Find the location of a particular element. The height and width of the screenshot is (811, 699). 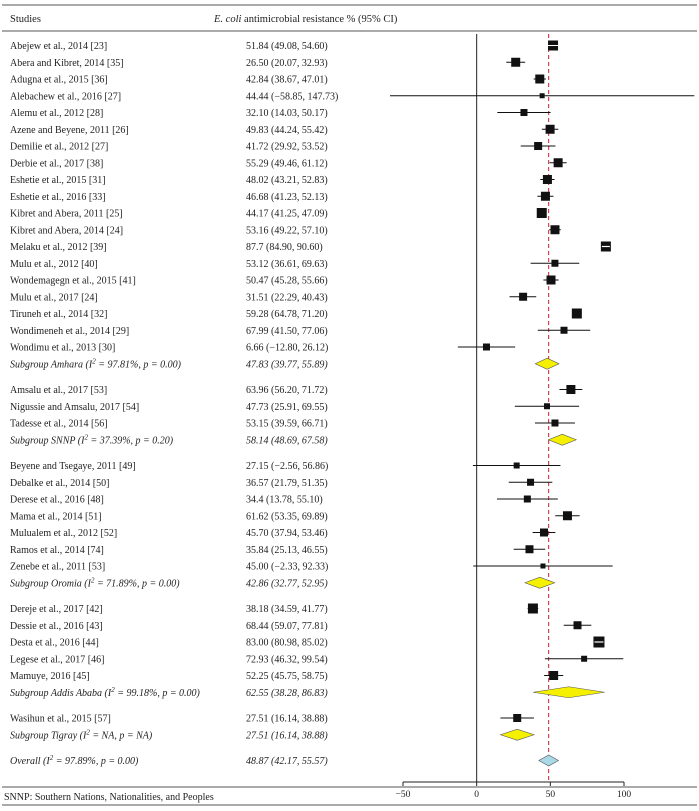

ci-value: 52.25 (45.75, 58.75) is located at coordinates (287, 676).